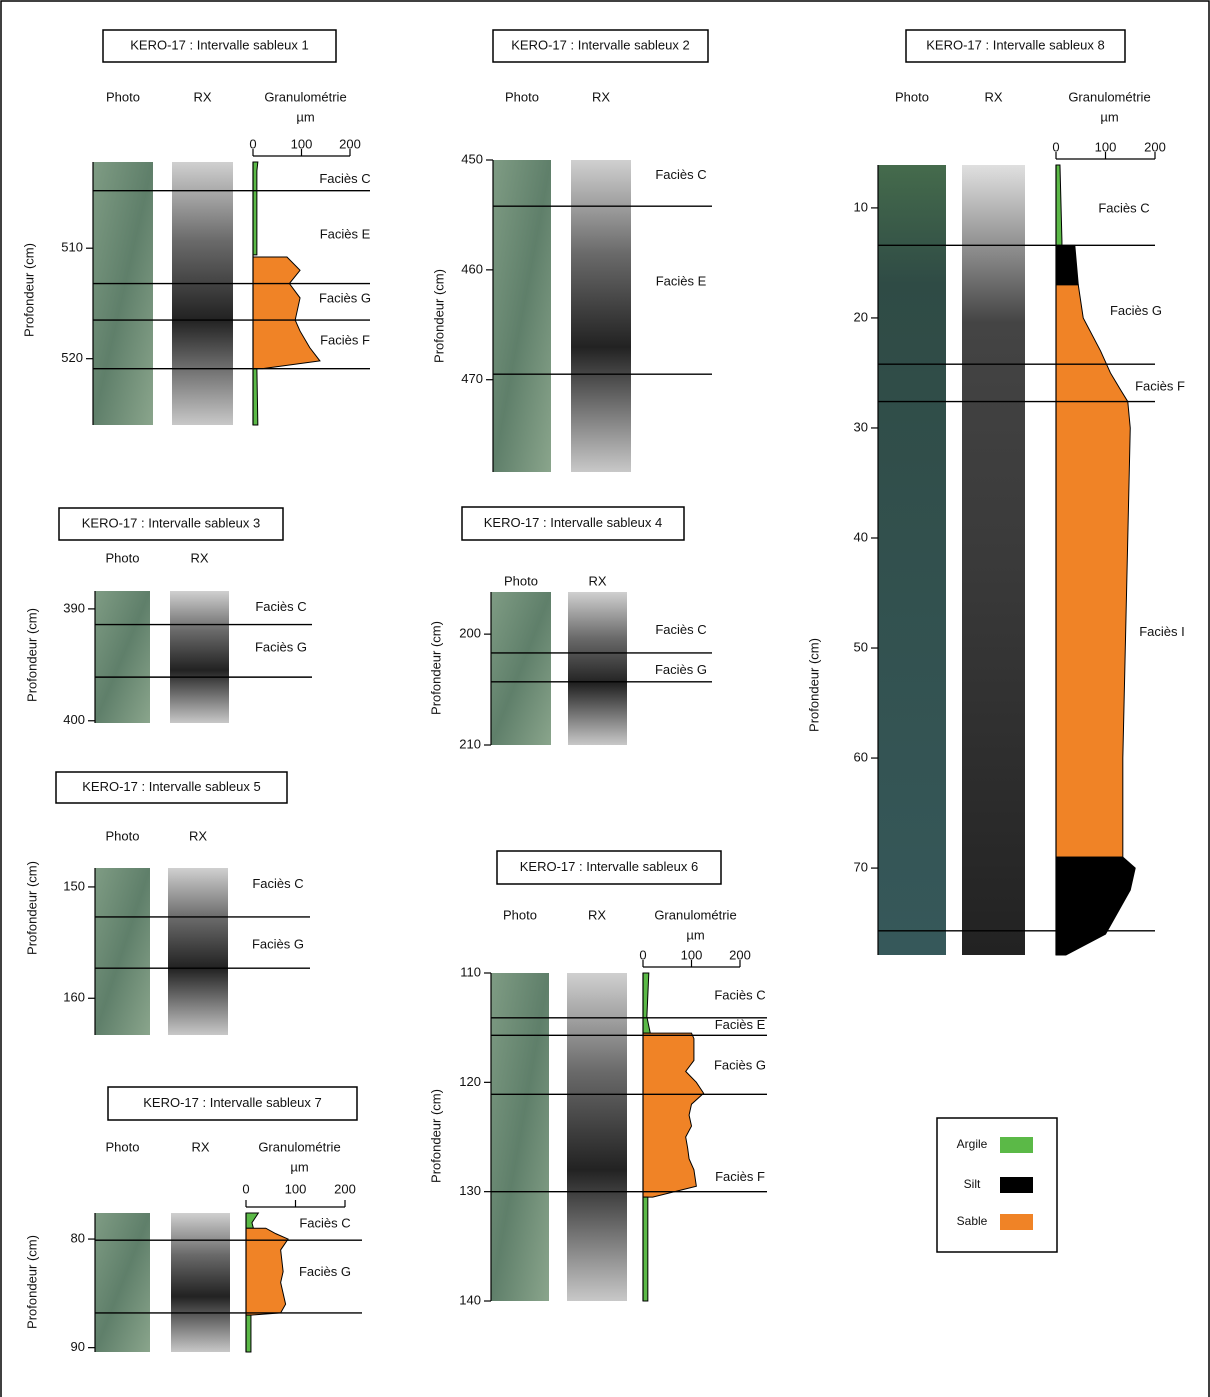  What do you see at coordinates (861, 756) in the screenshot?
I see `y-tick-label: 60` at bounding box center [861, 756].